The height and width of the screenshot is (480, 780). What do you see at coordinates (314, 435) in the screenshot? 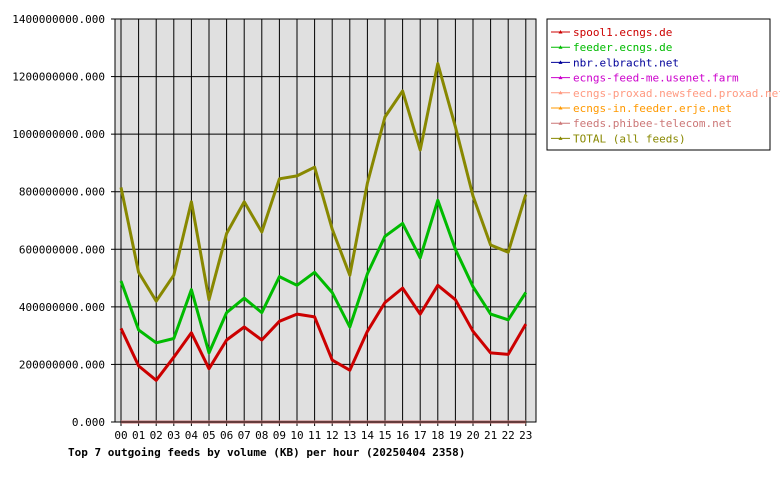
I see `x-tick-label: 11` at bounding box center [314, 435].